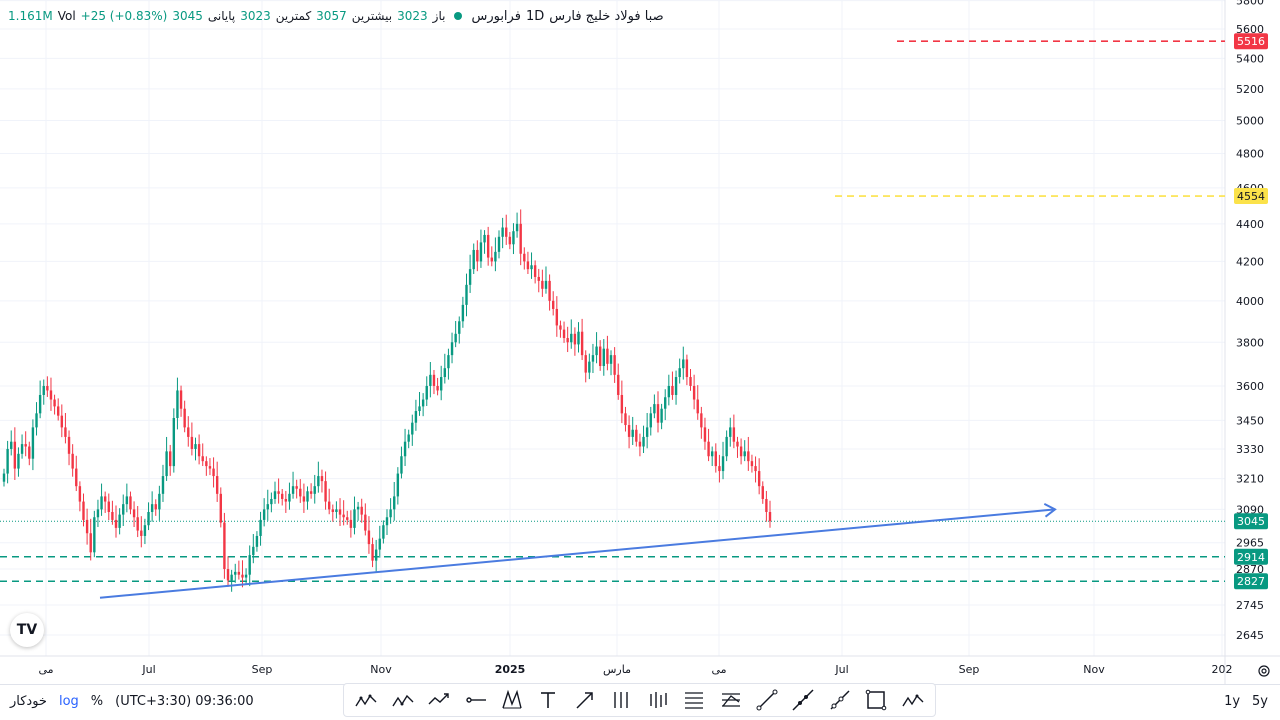 This screenshot has width=1280, height=720. Describe the element at coordinates (731, 700) in the screenshot. I see `fib-extension-icon` at that location.